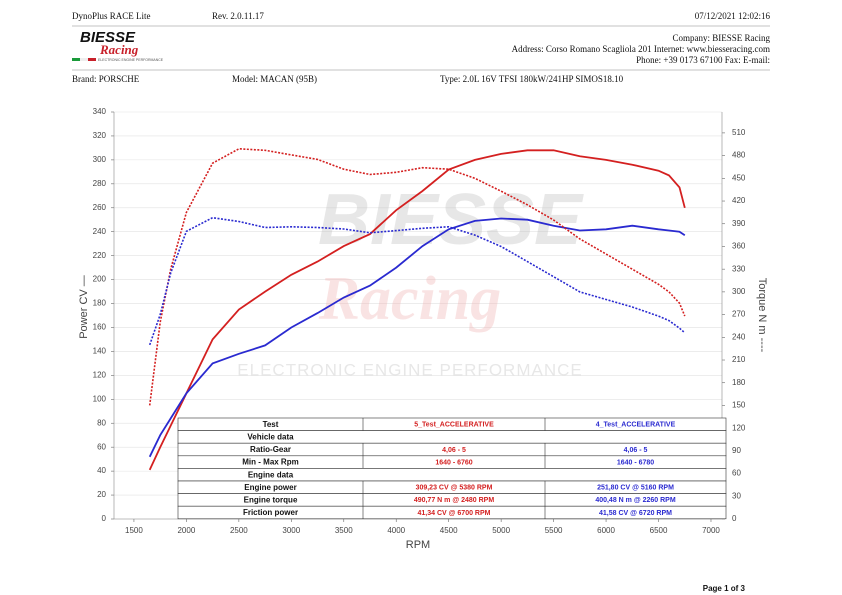 The image size is (842, 595). What do you see at coordinates (409, 369) in the screenshot?
I see `watermark-tagline: ELECTRONIC ENGINE PERFORMANCE` at bounding box center [409, 369].